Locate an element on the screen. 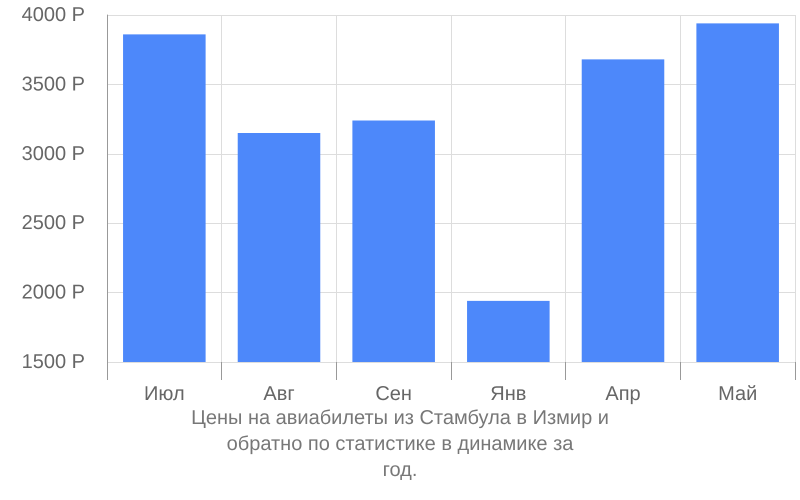 This screenshot has width=800, height=500. x-tick-label: Авг is located at coordinates (279, 394).